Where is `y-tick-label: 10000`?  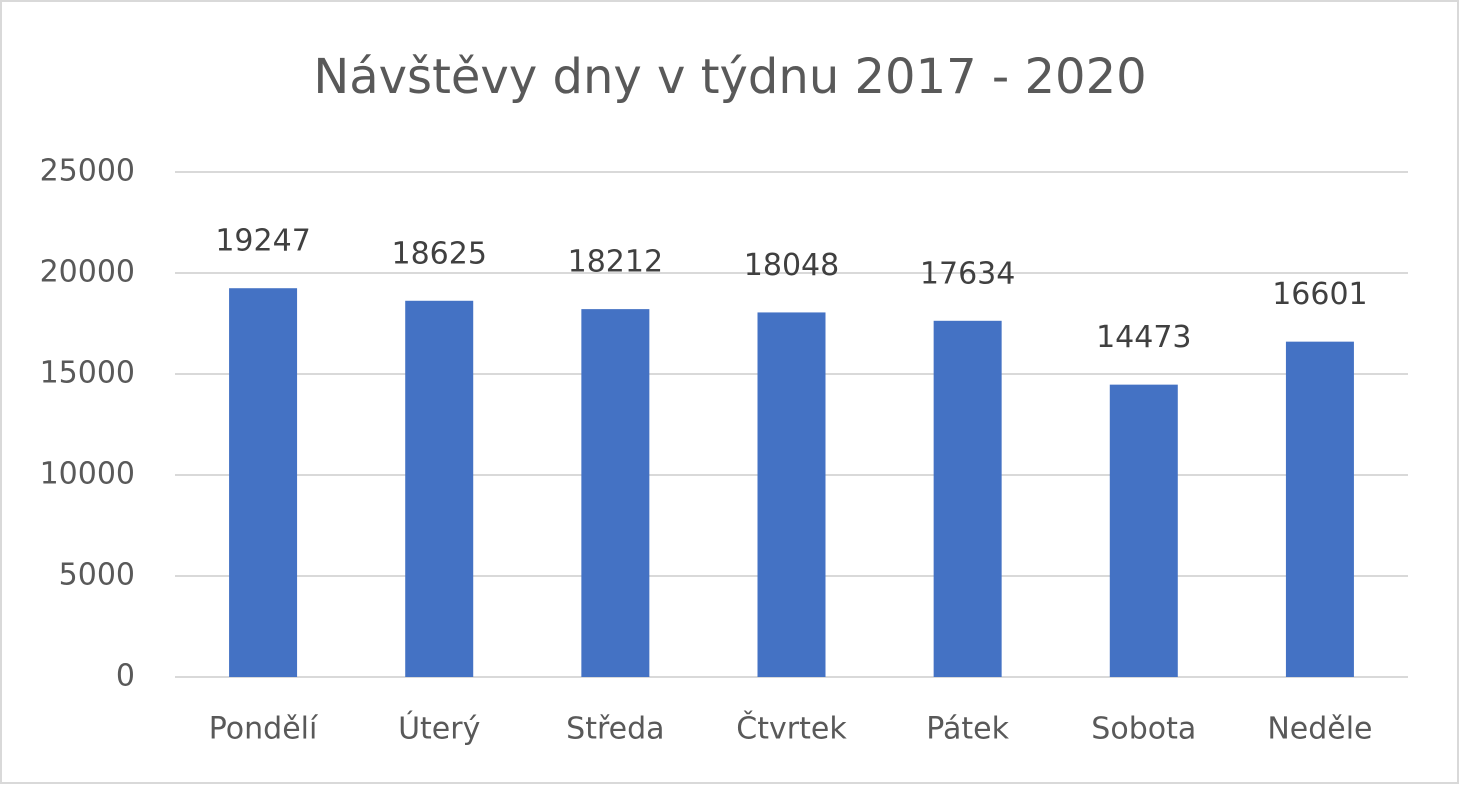 y-tick-label: 10000 is located at coordinates (87, 474).